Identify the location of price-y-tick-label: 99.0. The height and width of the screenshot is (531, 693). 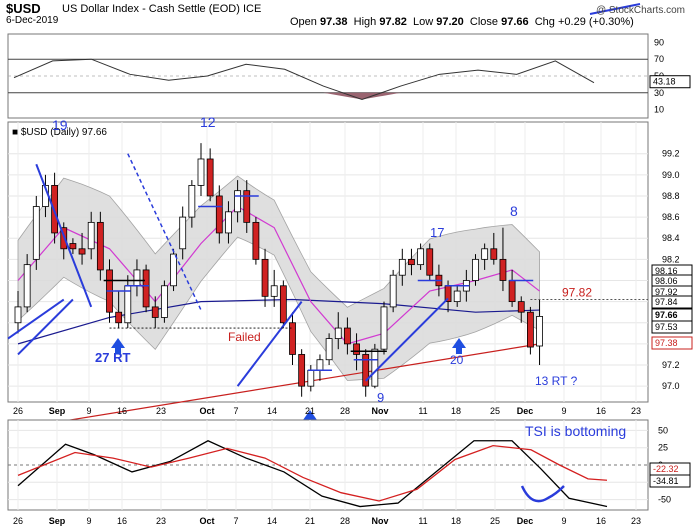
(671, 175).